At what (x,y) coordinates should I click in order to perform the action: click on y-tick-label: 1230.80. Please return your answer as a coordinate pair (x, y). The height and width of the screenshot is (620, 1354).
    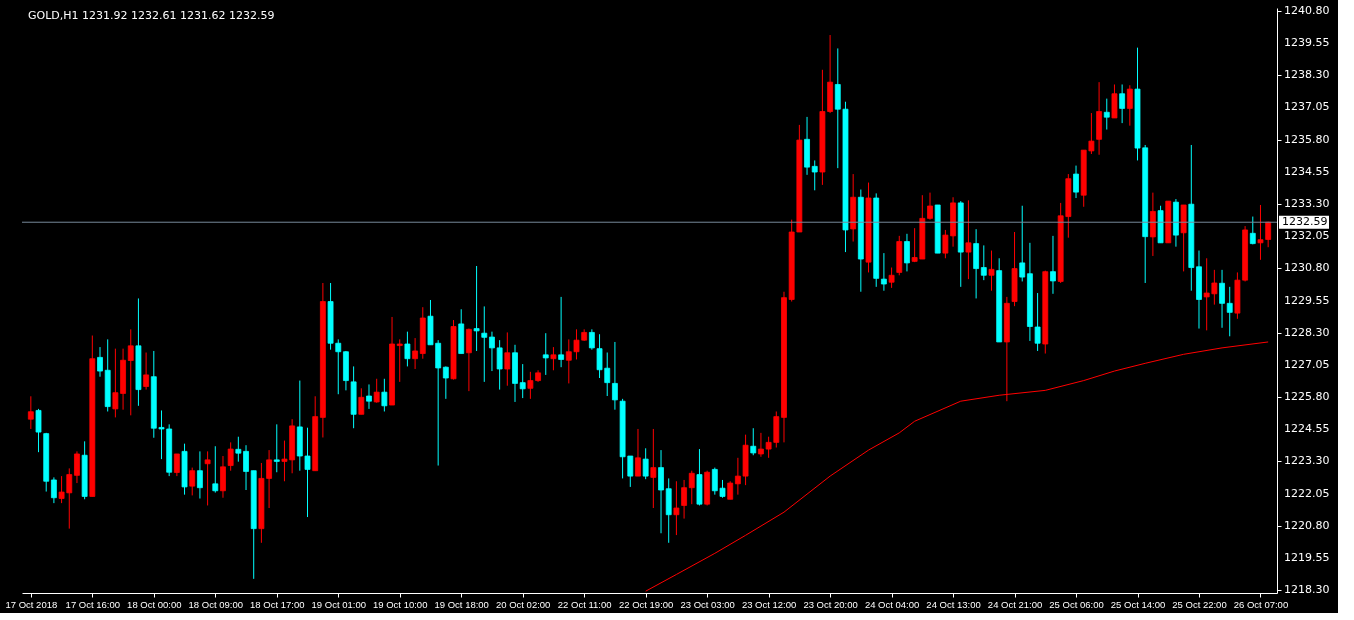
    Looking at the image, I should click on (1307, 268).